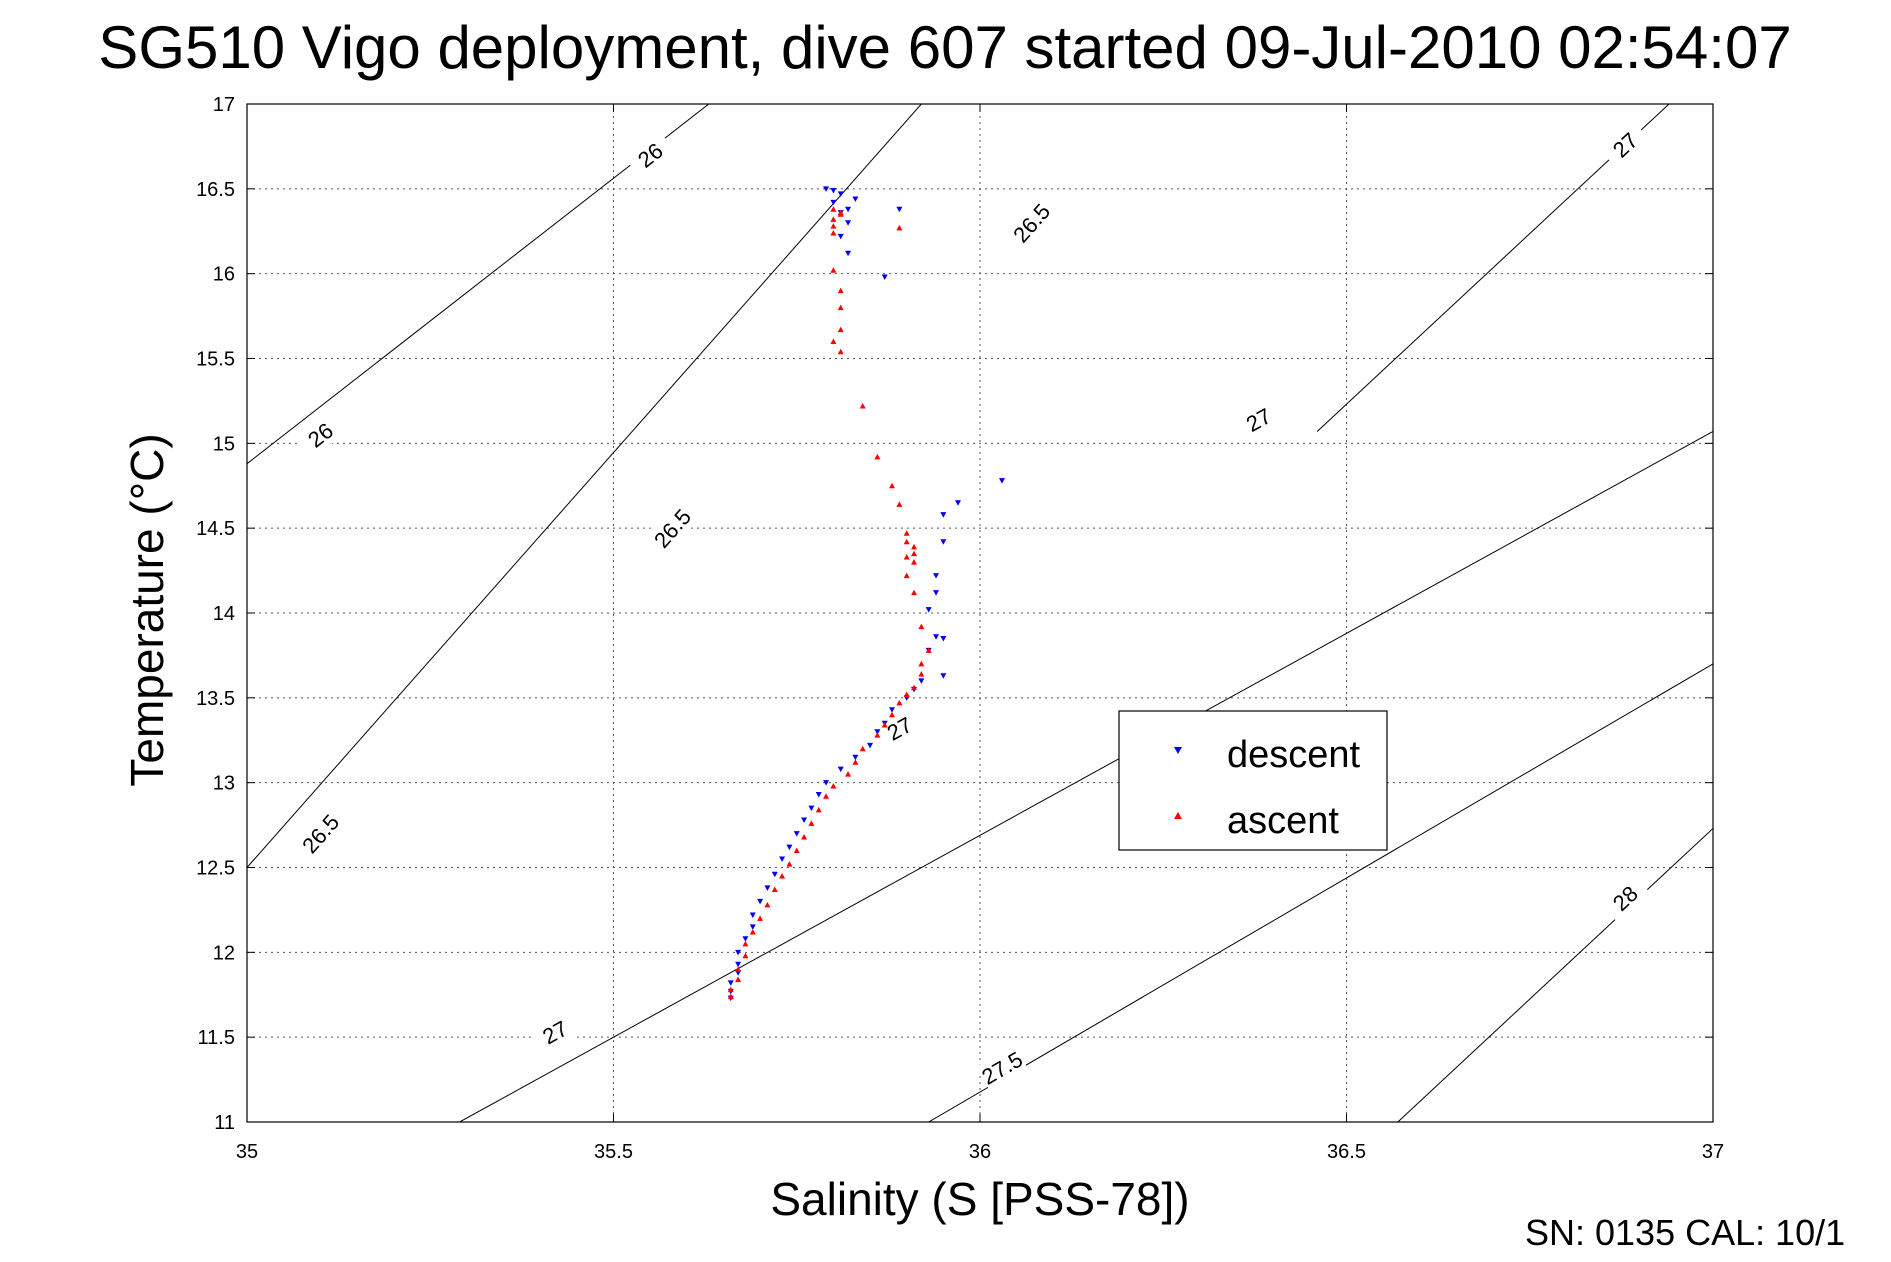 Image resolution: width=1891 pixels, height=1262 pixels. I want to click on legend-ascent-label: ascent, so click(1283, 821).